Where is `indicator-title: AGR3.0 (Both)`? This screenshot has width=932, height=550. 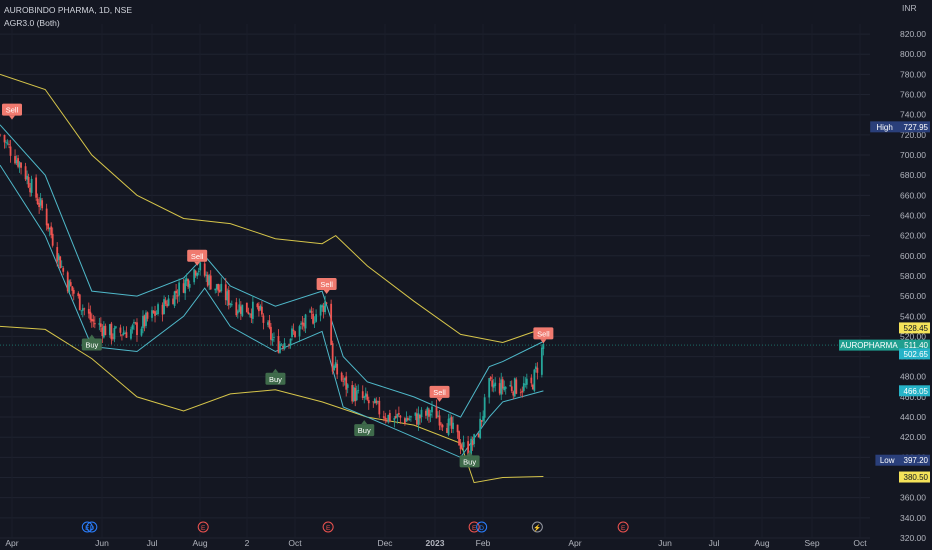
indicator-title: AGR3.0 (Both) is located at coordinates (32, 23).